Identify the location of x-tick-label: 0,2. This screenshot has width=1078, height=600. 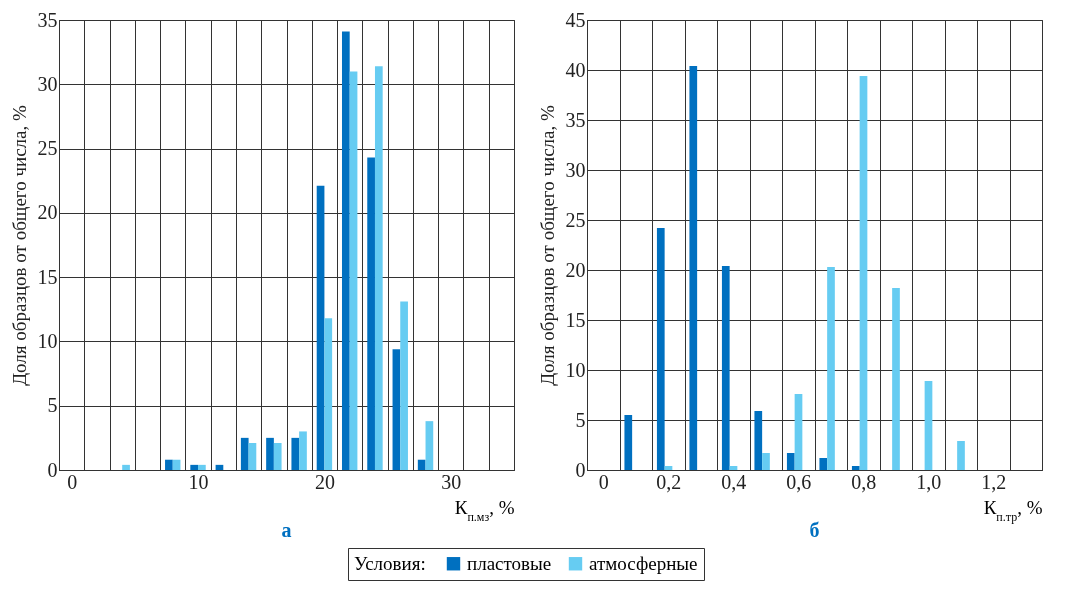
(669, 481).